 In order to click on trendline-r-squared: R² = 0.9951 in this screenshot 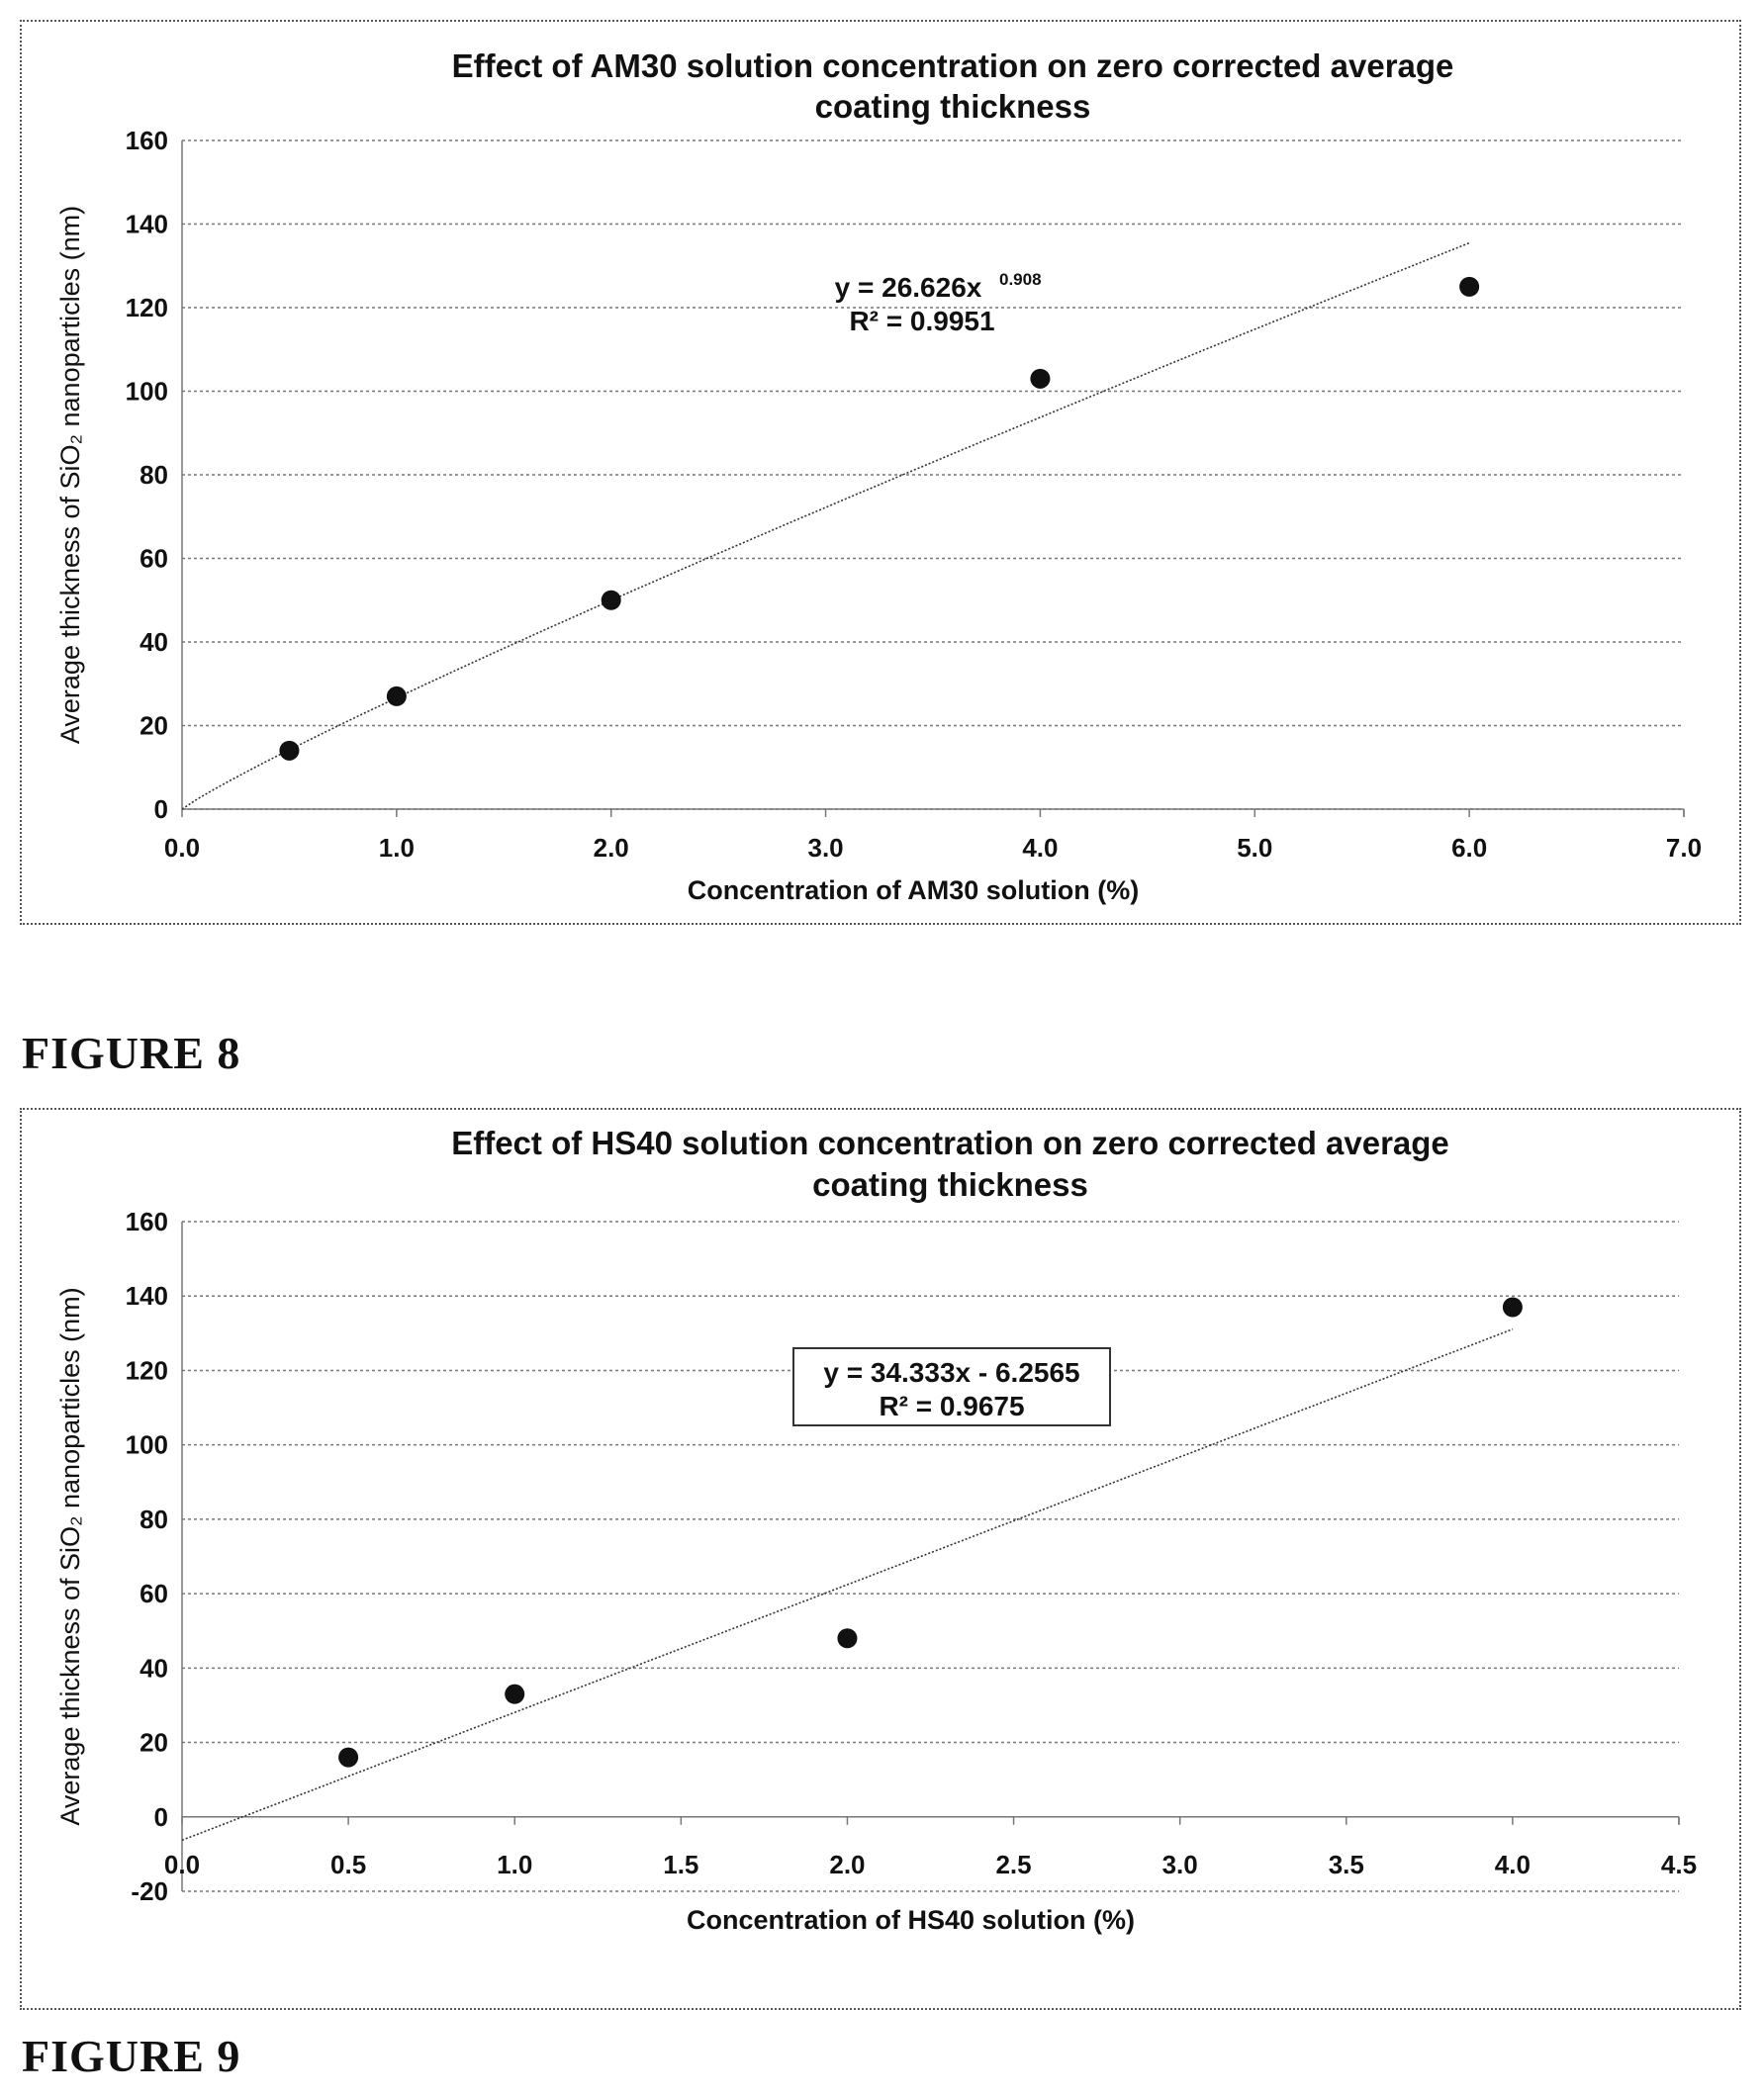, I will do `click(922, 321)`.